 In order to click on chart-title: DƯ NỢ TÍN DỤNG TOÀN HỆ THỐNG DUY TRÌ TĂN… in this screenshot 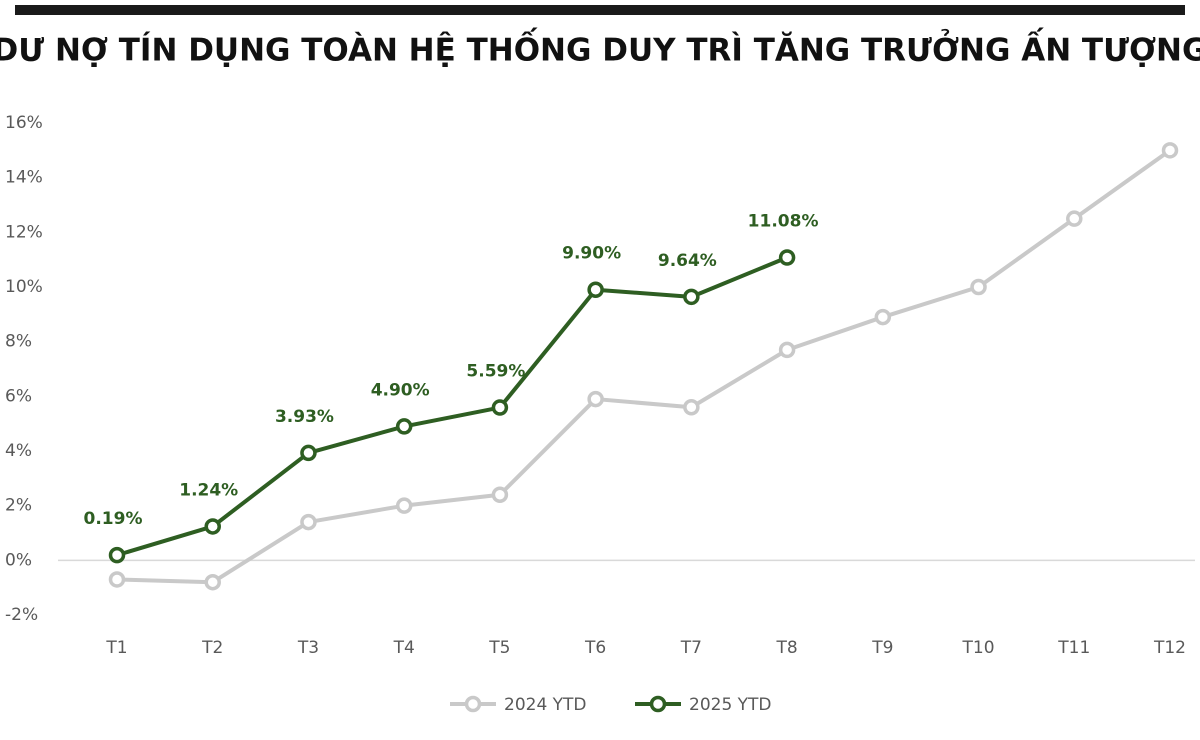, I will do `click(600, 48)`.